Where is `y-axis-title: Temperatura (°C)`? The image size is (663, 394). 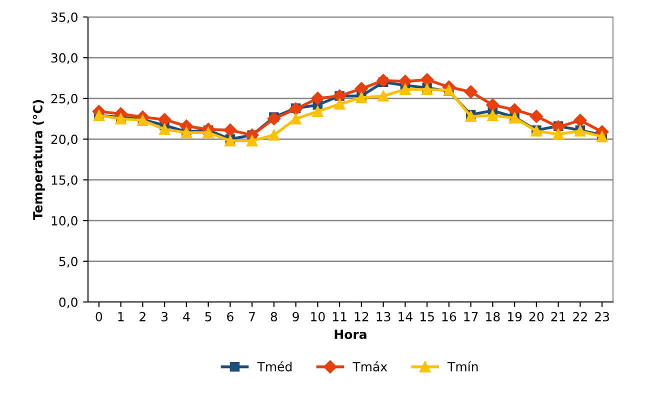 y-axis-title: Temperatura (°C) is located at coordinates (38, 160).